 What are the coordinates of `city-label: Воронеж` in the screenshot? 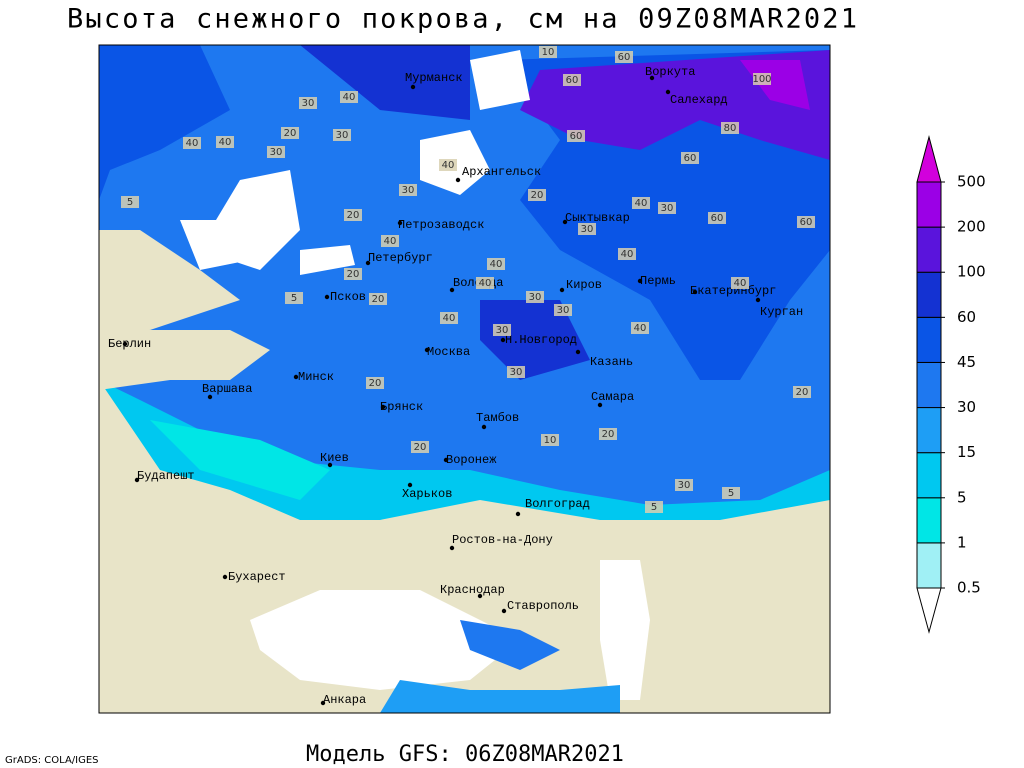 It's located at (471, 460).